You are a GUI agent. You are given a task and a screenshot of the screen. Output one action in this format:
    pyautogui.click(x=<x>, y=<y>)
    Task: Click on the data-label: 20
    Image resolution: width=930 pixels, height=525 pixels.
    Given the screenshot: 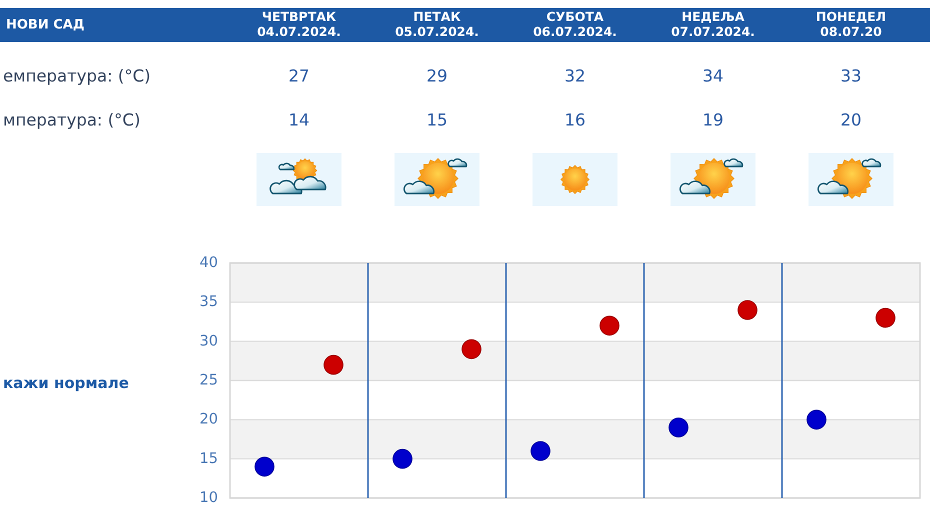 What is the action you would take?
    pyautogui.click(x=851, y=120)
    